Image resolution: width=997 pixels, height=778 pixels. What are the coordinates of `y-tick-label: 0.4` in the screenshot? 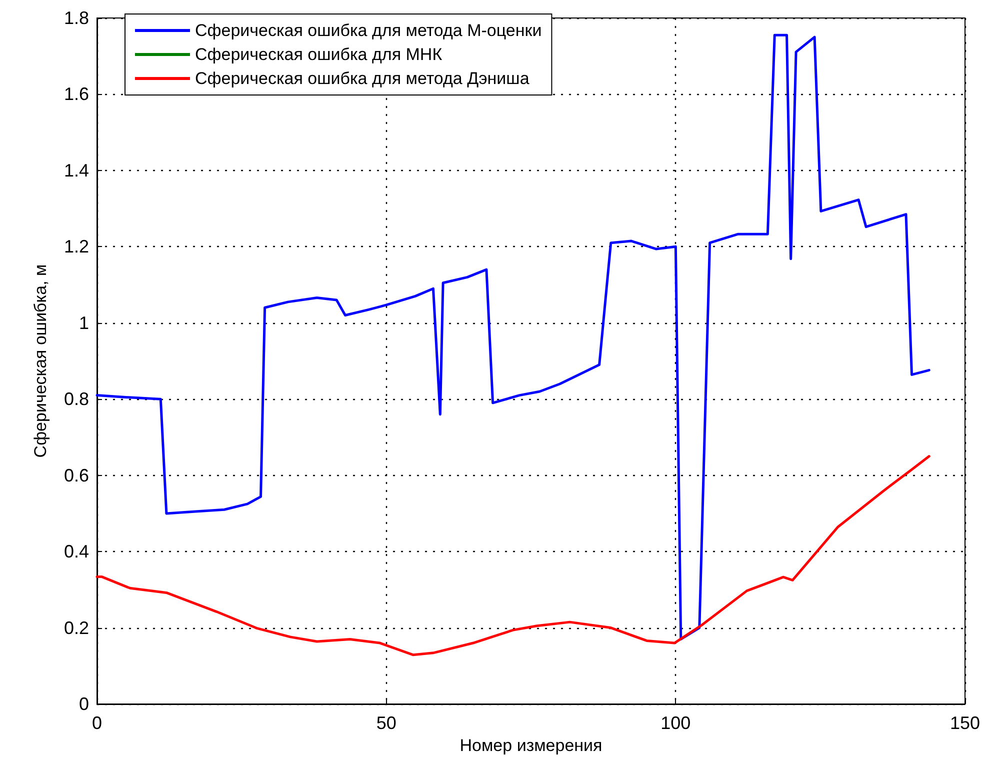 It's located at (76, 552).